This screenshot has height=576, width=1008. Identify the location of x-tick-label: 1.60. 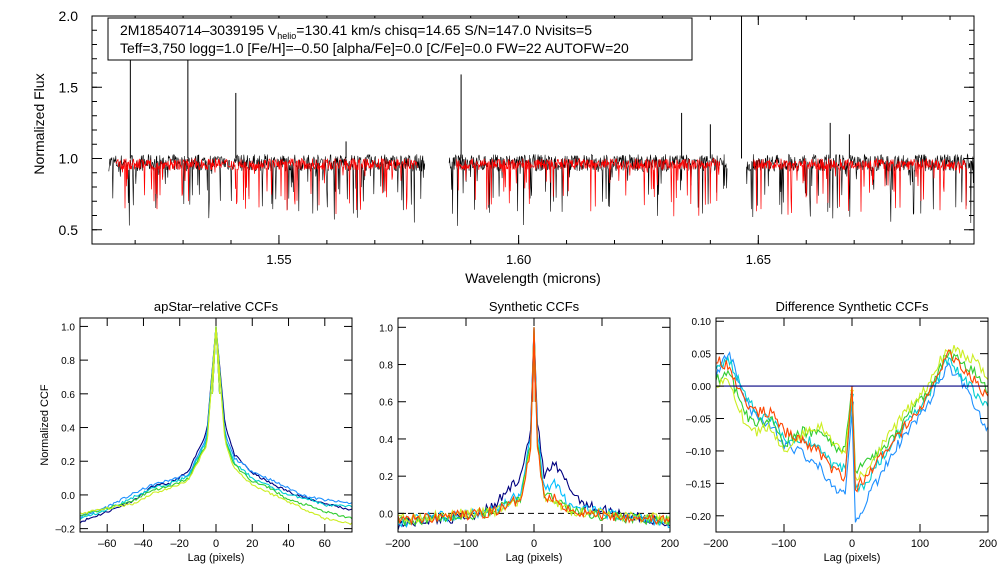
(518, 259).